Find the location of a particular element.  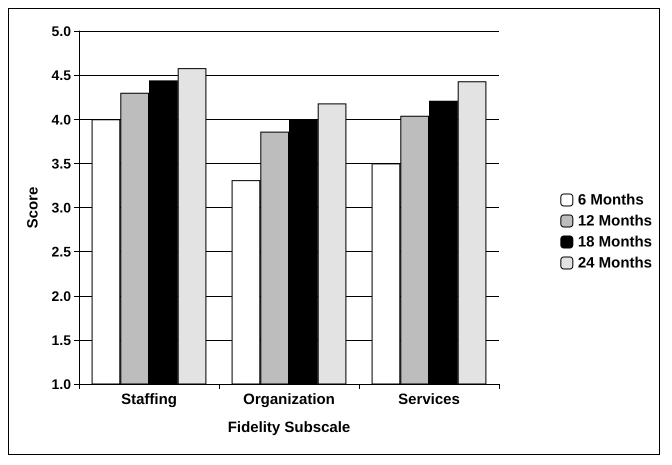

y-tick-label: 4.5 is located at coordinates (62, 75).